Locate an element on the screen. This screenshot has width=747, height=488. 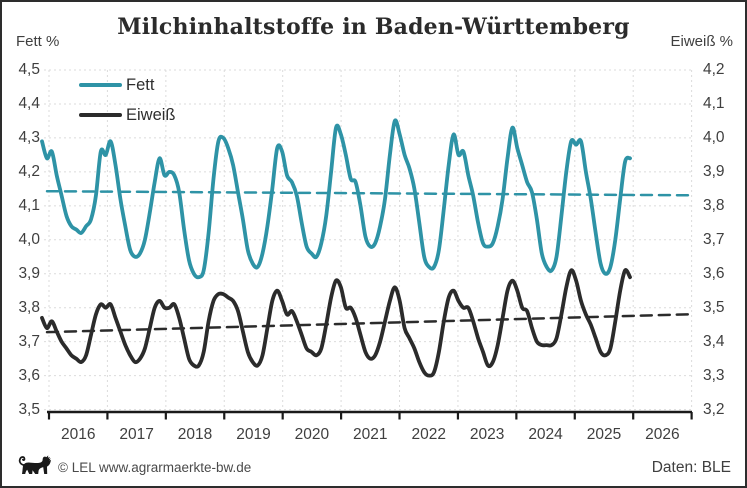
left-axis-tick-label: 4,4 is located at coordinates (29, 103).